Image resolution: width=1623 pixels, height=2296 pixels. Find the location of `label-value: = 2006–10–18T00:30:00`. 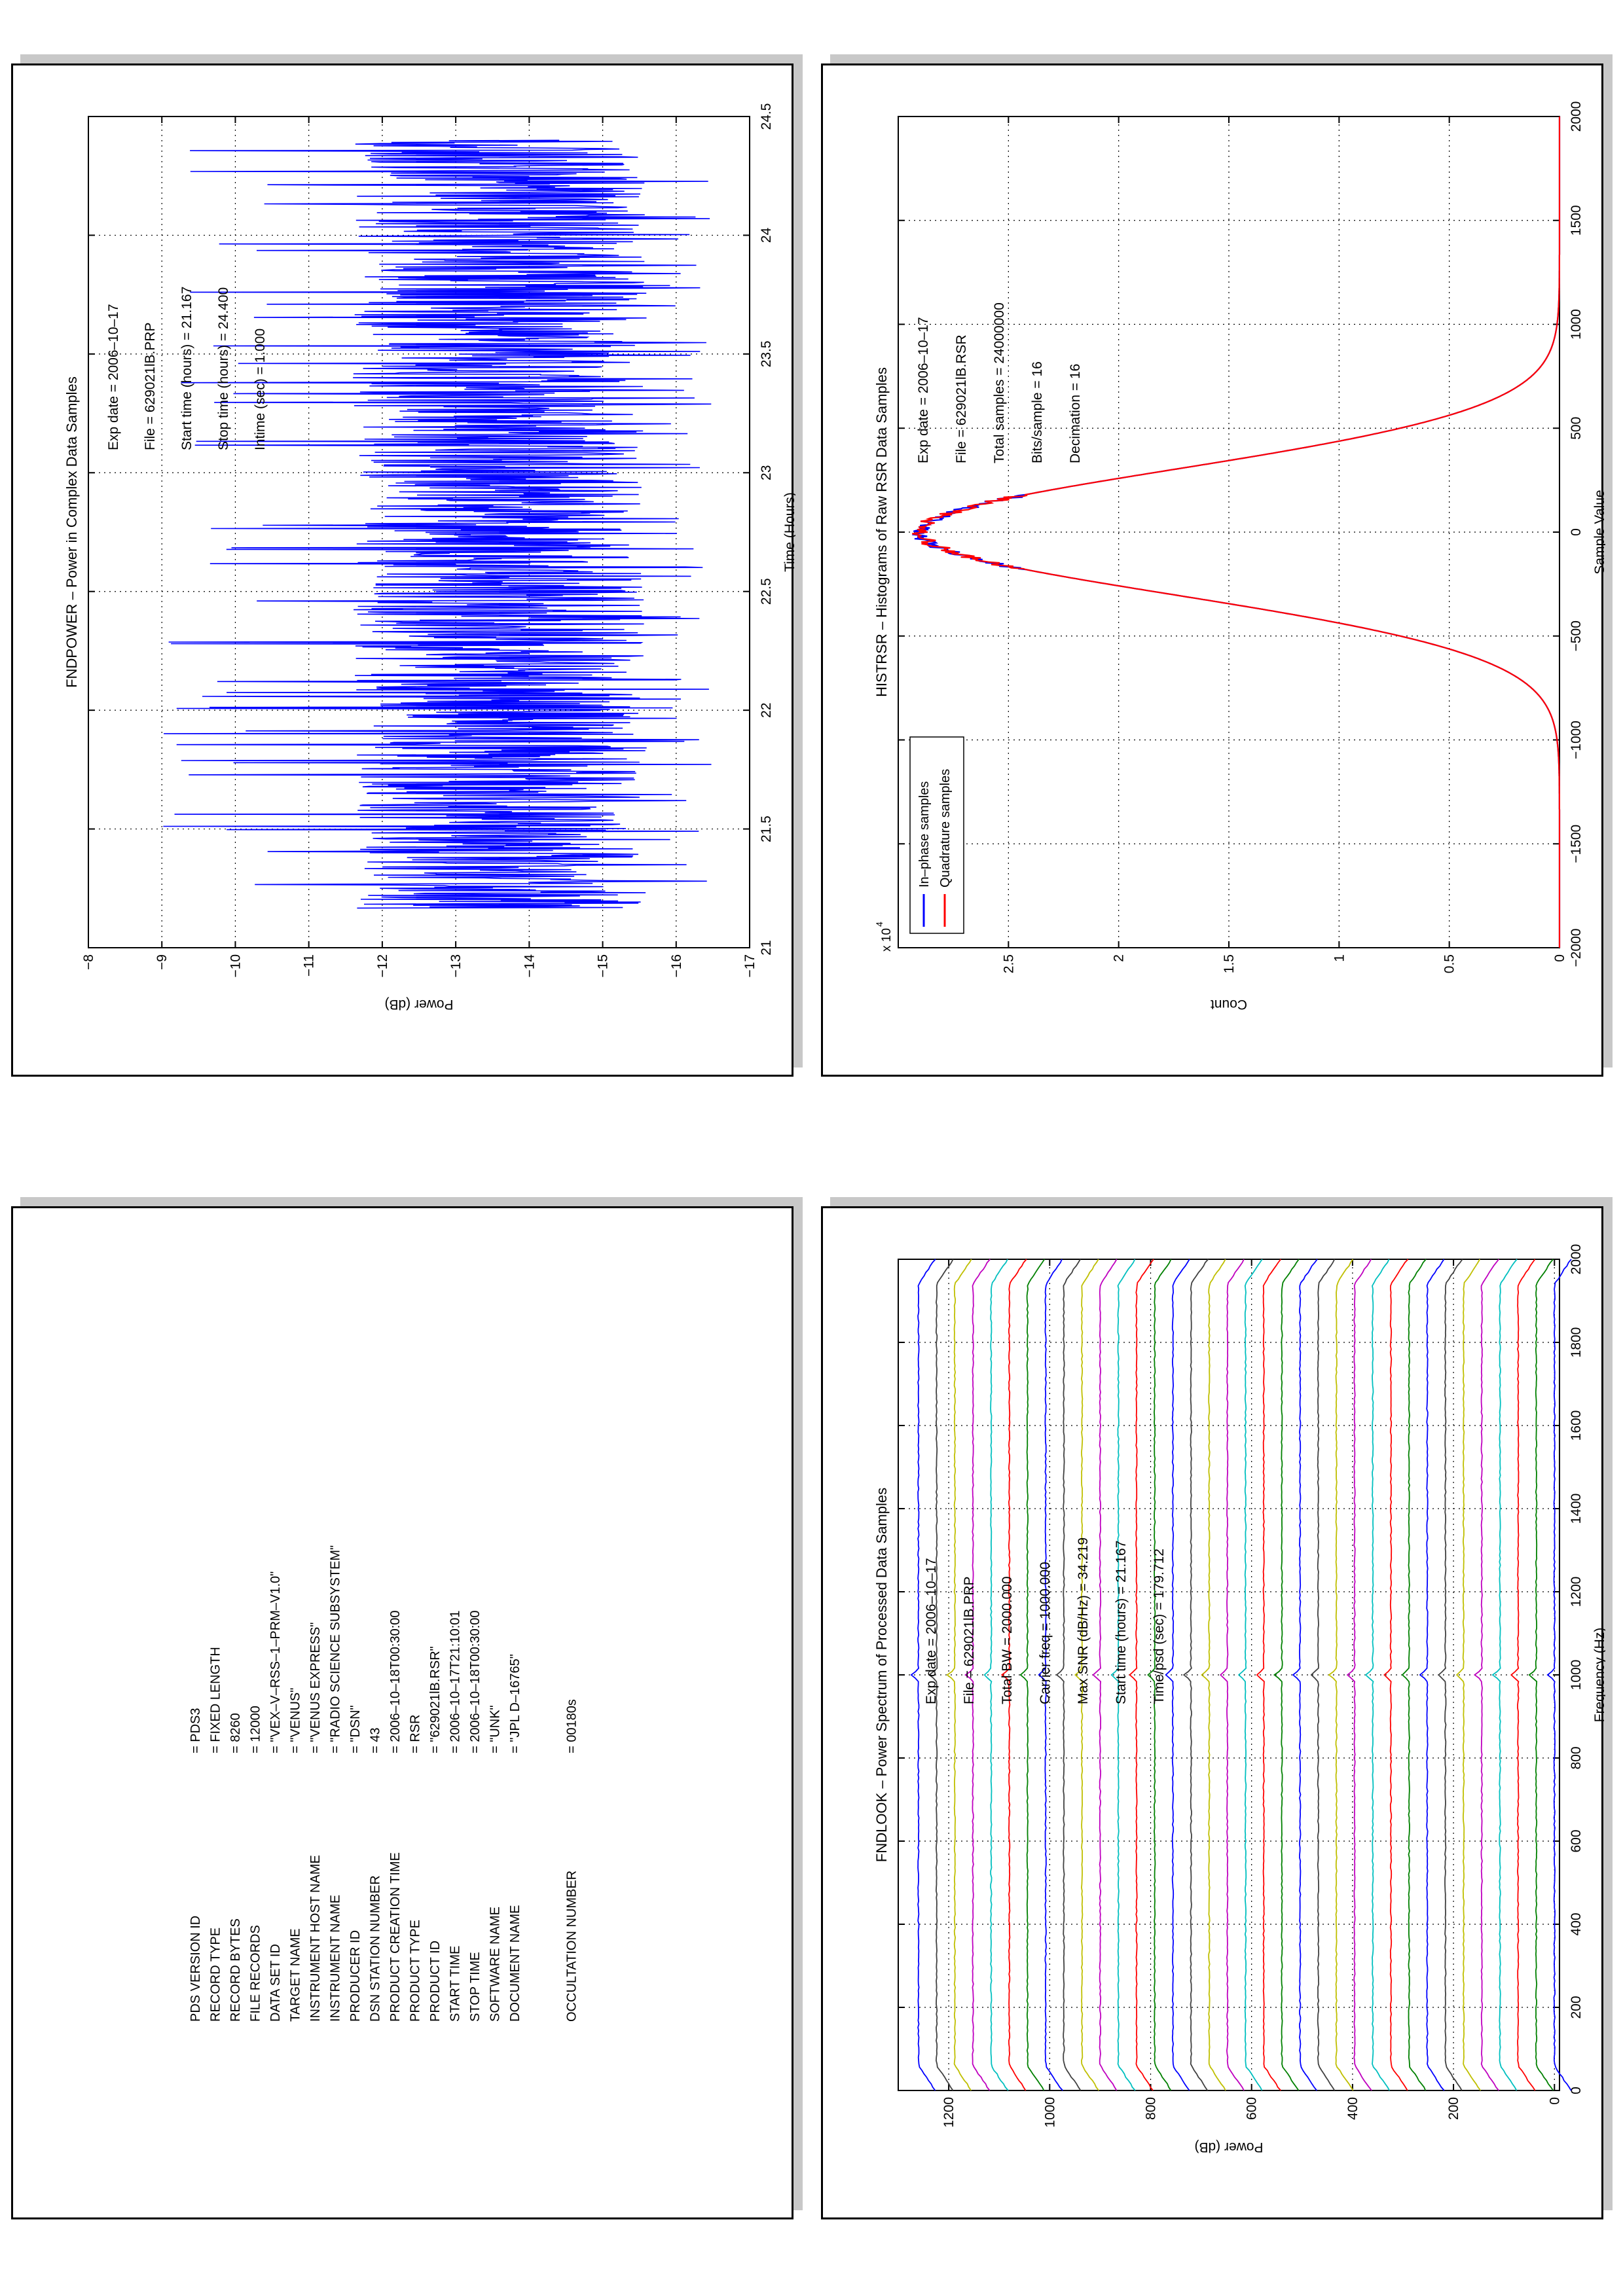

label-value: = 2006–10–18T00:30:00 is located at coordinates (395, 1681).